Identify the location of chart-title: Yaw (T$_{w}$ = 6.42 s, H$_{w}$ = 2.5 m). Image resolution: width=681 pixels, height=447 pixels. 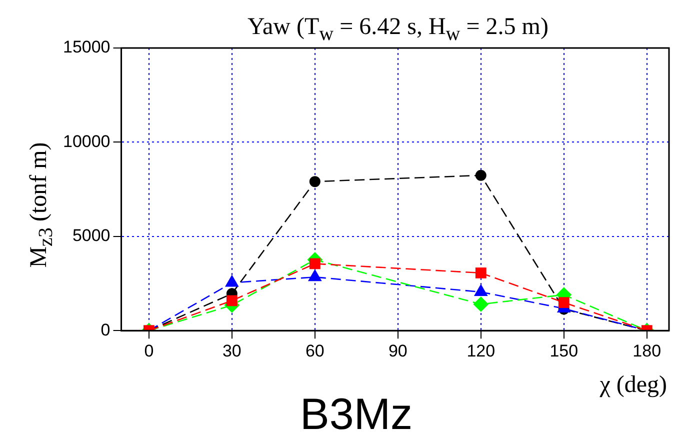
(398, 30).